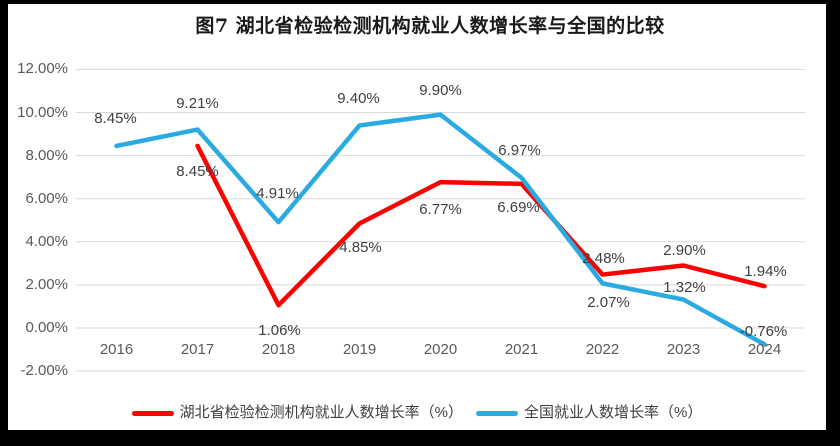  What do you see at coordinates (603, 258) in the screenshot?
I see `data-label-hubei-2022: 2.48%` at bounding box center [603, 258].